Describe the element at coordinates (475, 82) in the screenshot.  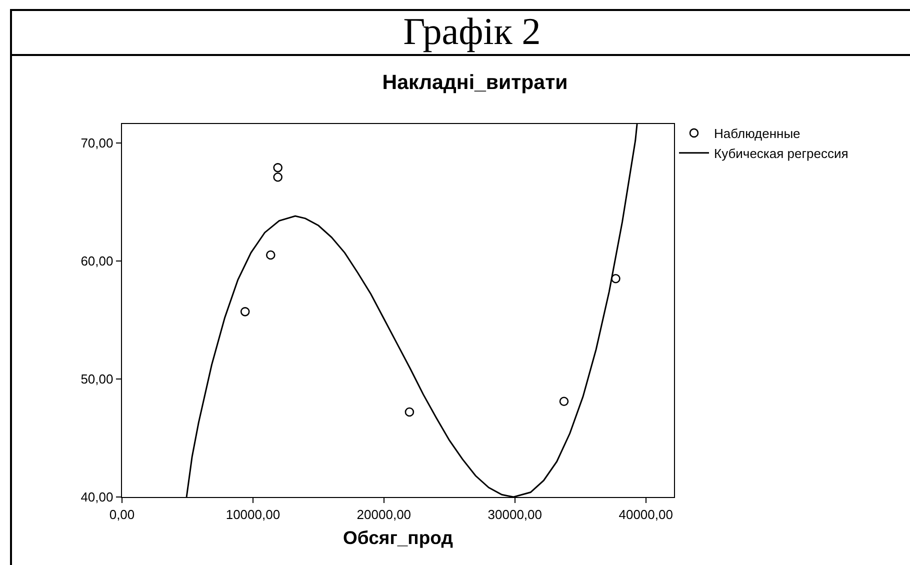
I see `chart-subtitle: Накладні_витрати` at that location.